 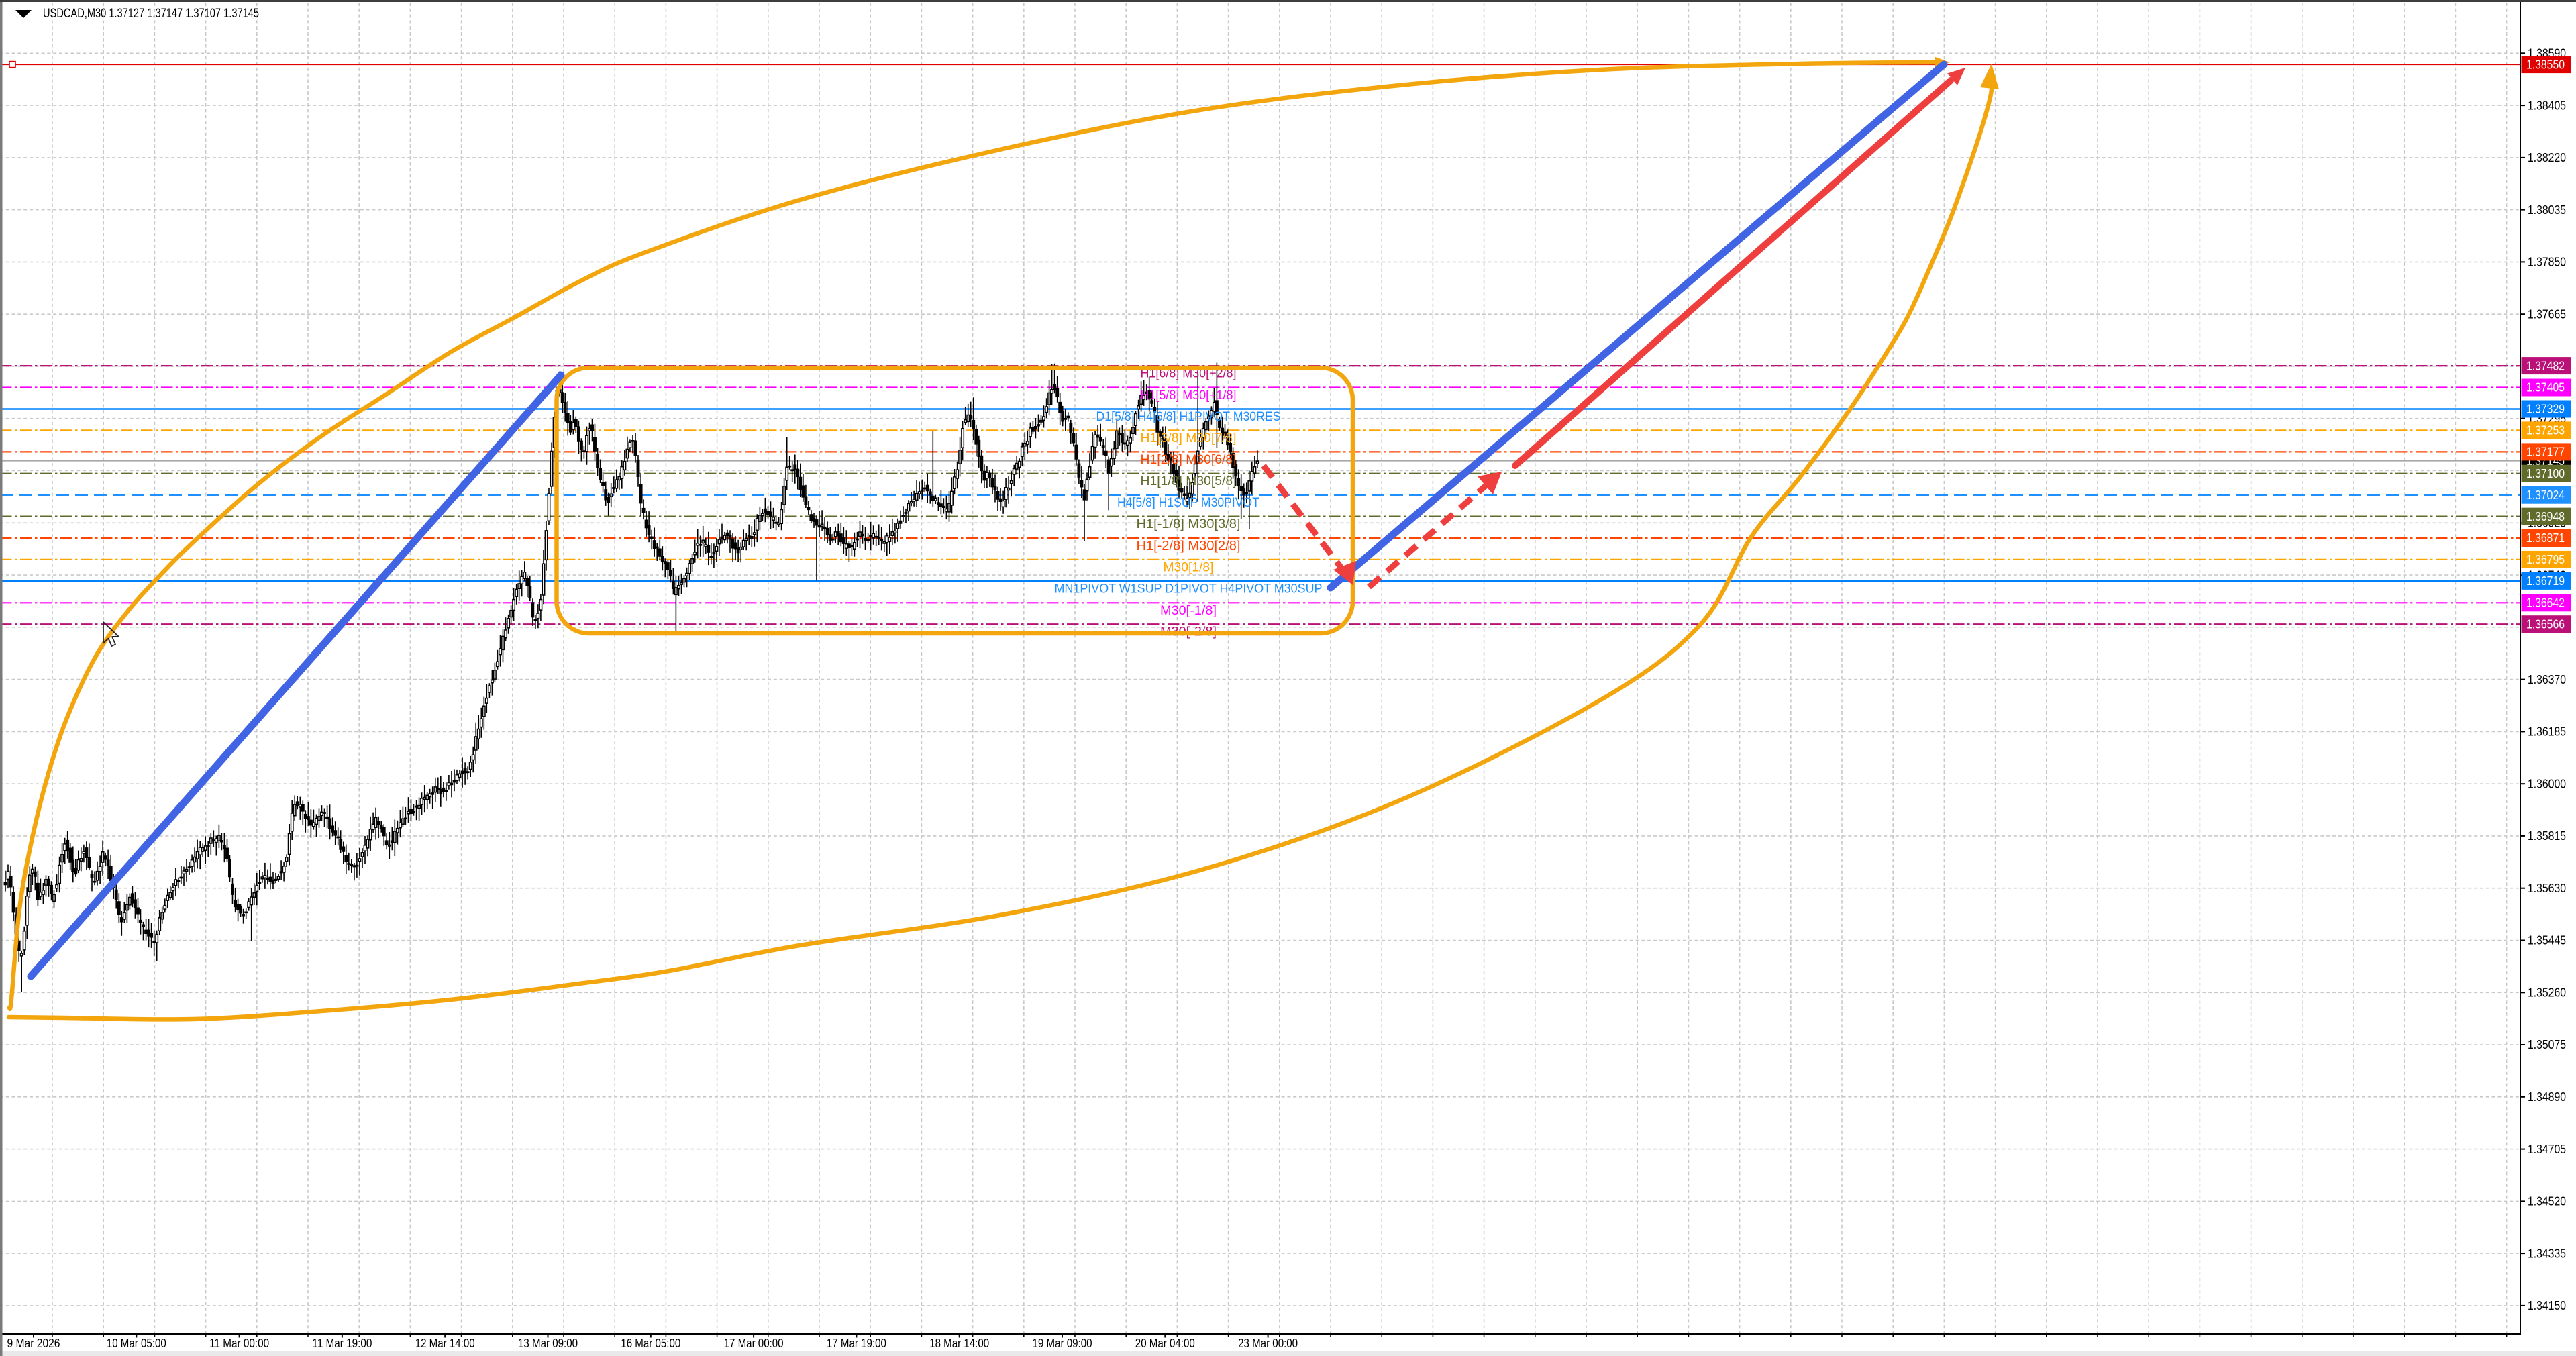 I want to click on svg-text: 1.37100, so click(x=2545, y=473).